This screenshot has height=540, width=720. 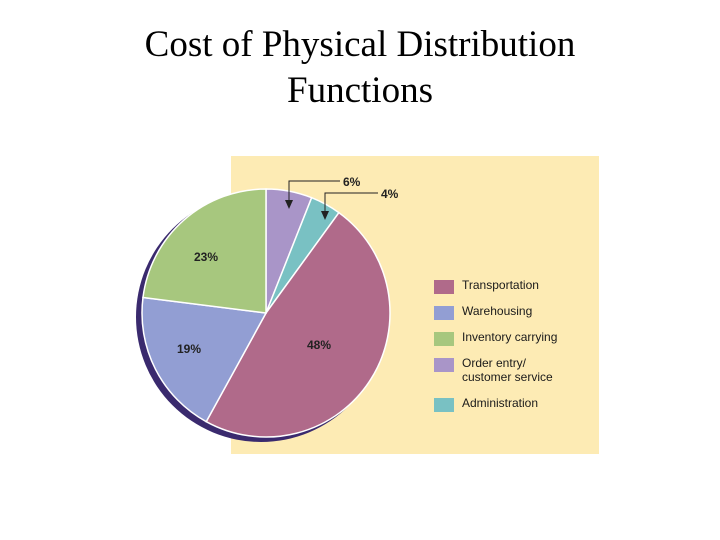 What do you see at coordinates (507, 377) in the screenshot?
I see `legend-label-line-2: customer service` at bounding box center [507, 377].